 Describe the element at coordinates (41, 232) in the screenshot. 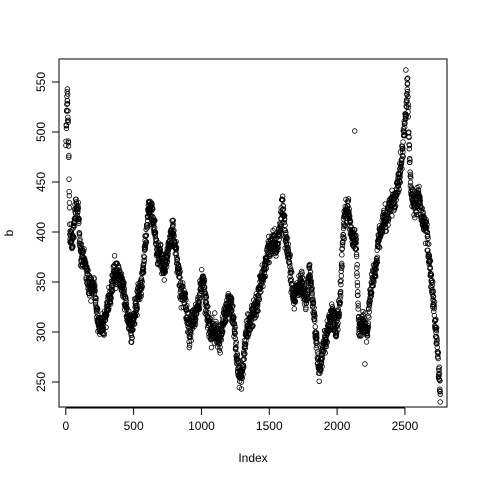

I see `y-tick-label: 400` at that location.